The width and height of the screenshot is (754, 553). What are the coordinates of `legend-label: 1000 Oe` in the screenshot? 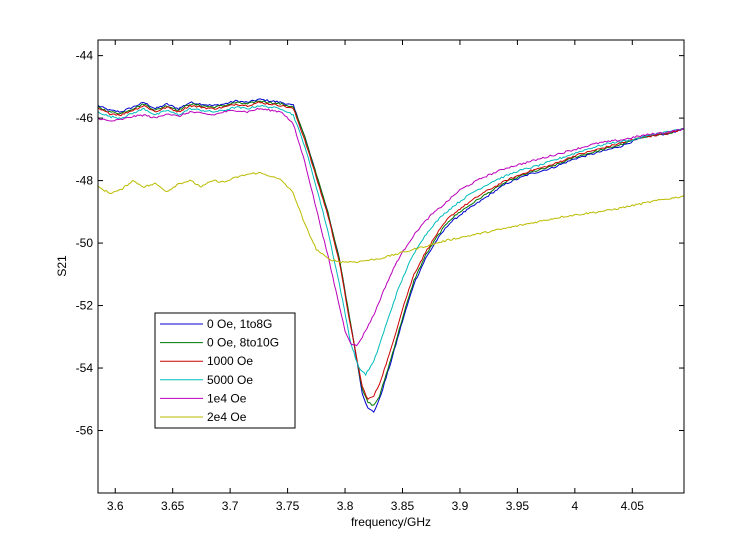 It's located at (230, 361).